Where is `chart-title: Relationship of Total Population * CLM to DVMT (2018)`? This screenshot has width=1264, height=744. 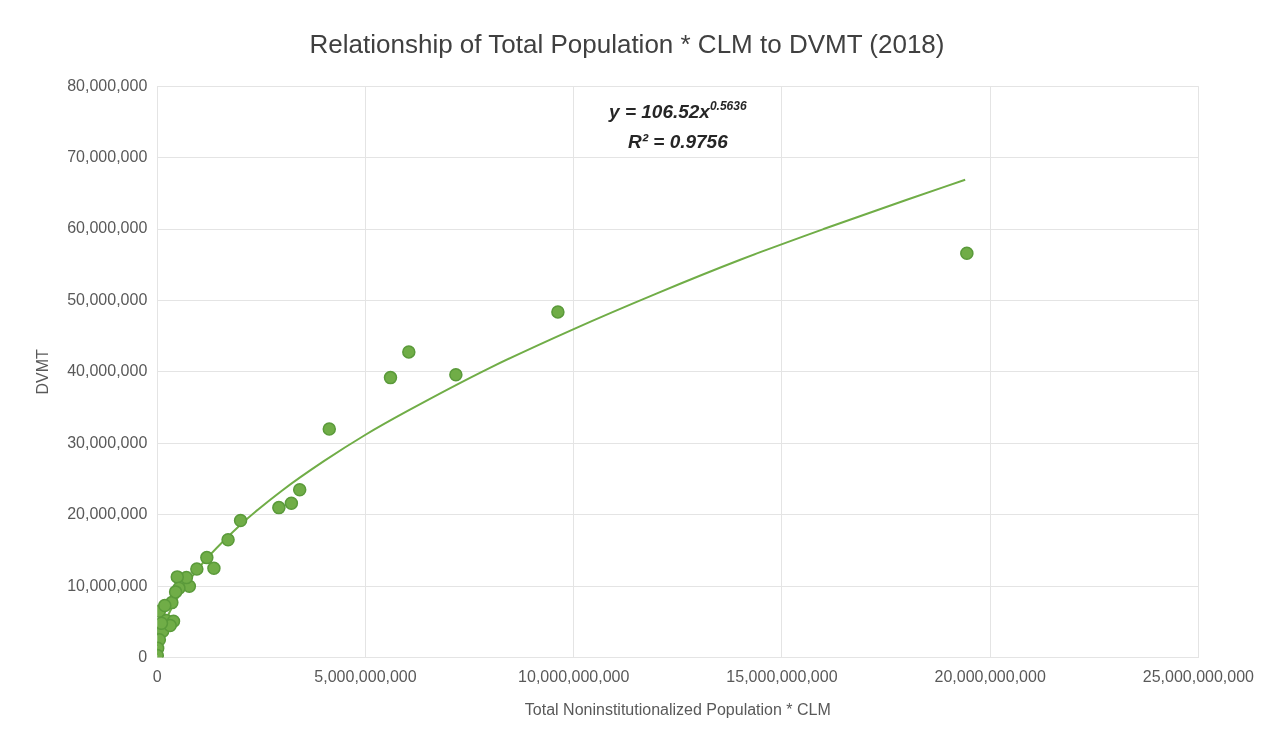 chart-title: Relationship of Total Population * CLM to DVMT (2018) is located at coordinates (627, 43).